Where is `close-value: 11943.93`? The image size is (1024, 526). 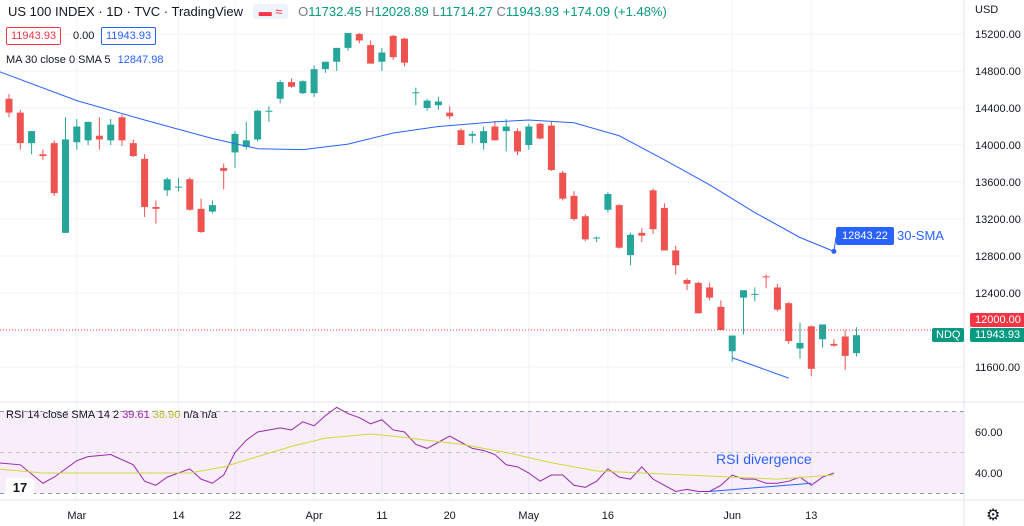
close-value: 11943.93 is located at coordinates (532, 11).